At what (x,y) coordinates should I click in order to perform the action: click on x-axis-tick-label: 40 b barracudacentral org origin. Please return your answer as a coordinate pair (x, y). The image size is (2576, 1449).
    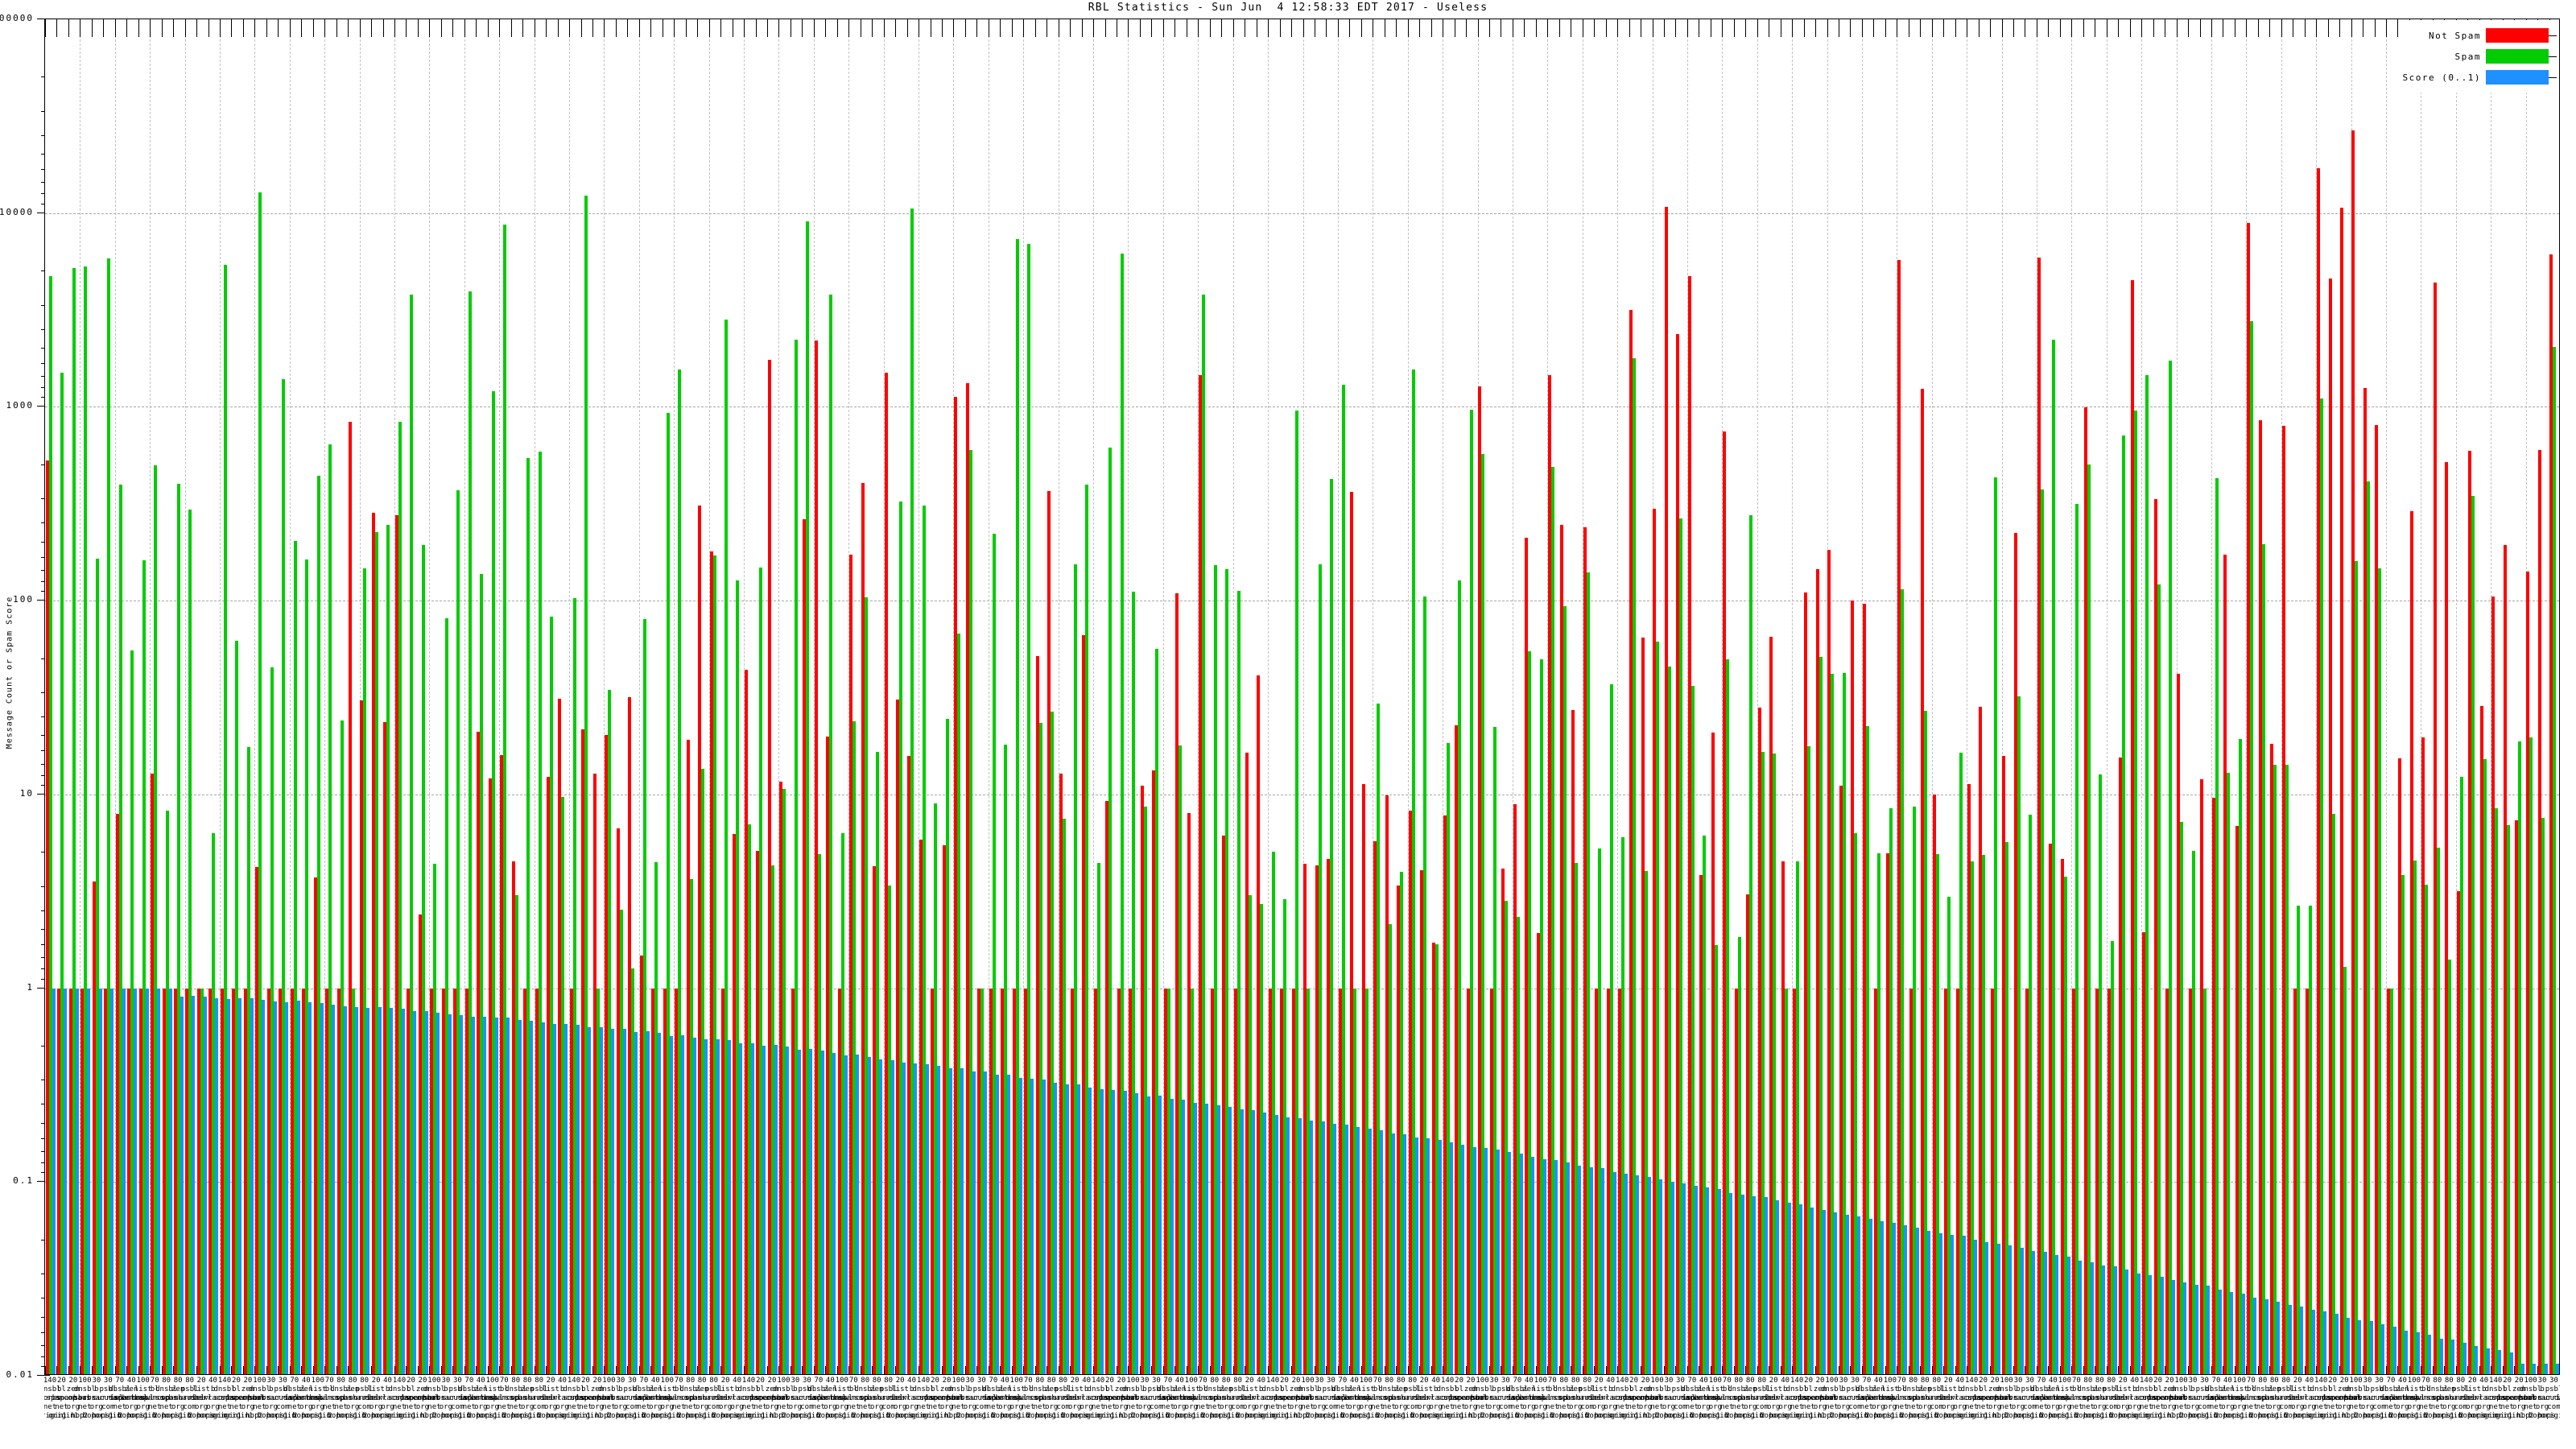
    Looking at the image, I should click on (2325, 1398).